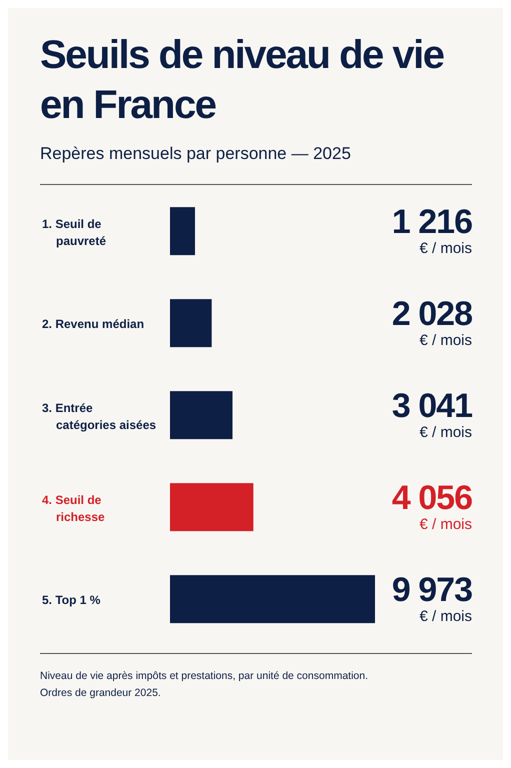  What do you see at coordinates (242, 80) in the screenshot?
I see `chart-title: Seuils de niveau de vie en France` at bounding box center [242, 80].